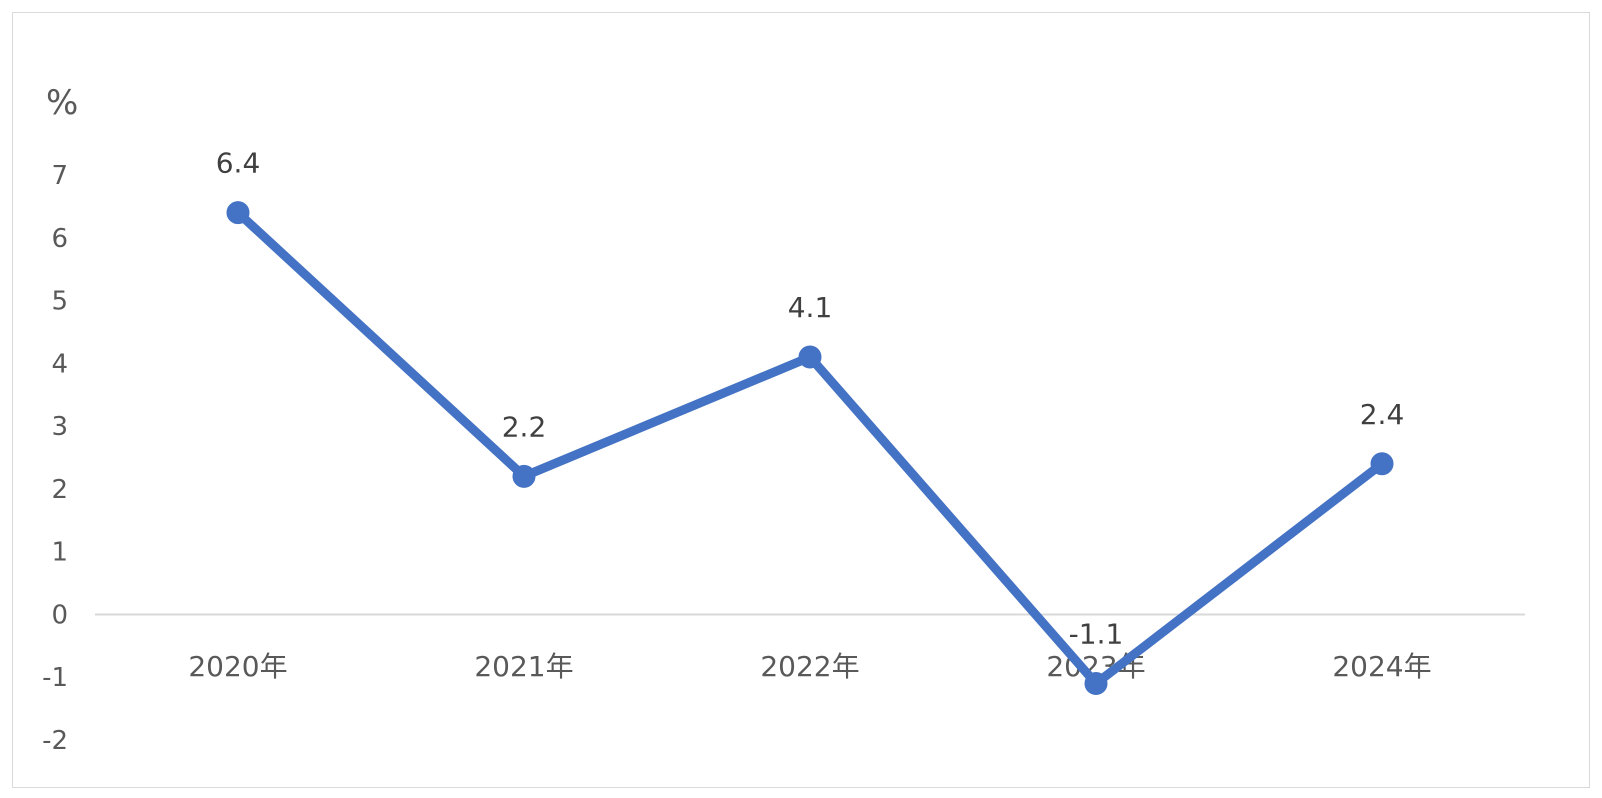 The height and width of the screenshot is (798, 1602). What do you see at coordinates (237, 666) in the screenshot?
I see `x-tick-label: 2020年` at bounding box center [237, 666].